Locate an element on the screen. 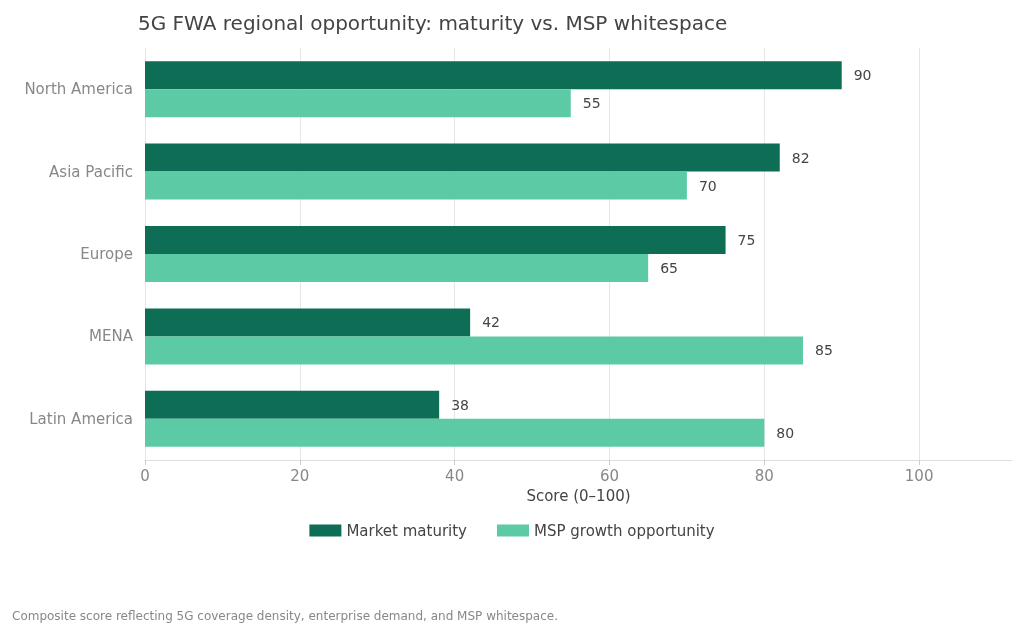 This screenshot has height=636, width=1024. legend-label: Market maturity is located at coordinates (407, 530).